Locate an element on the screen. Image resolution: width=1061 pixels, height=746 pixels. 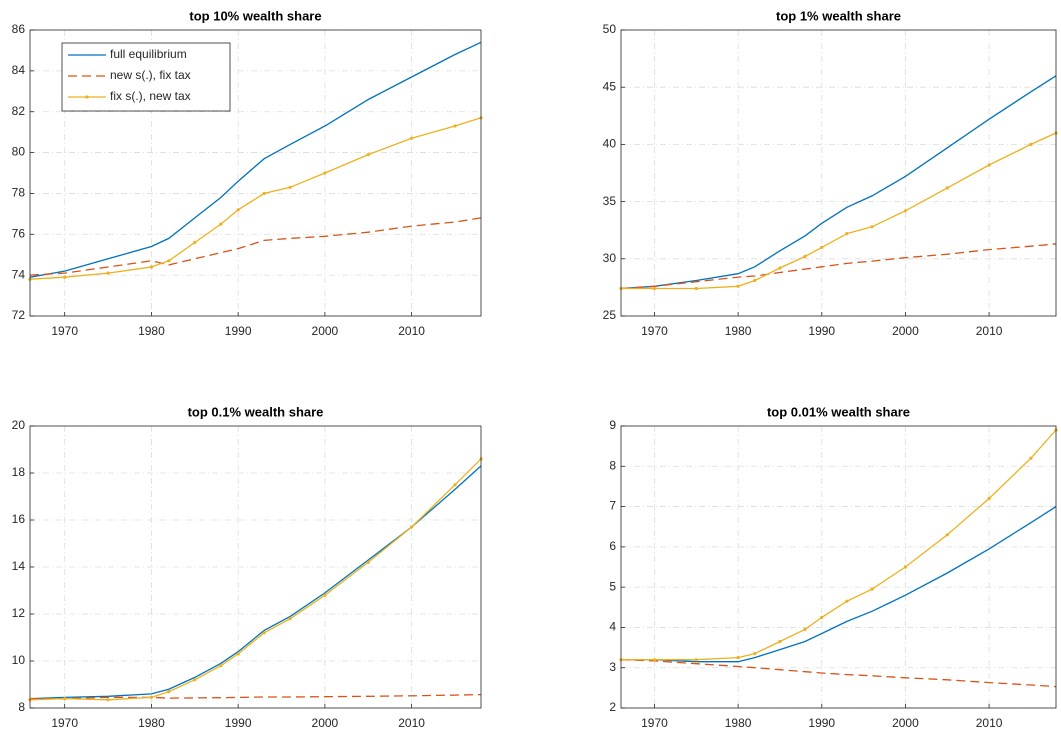
y-tick-label: 5 is located at coordinates (612, 586).